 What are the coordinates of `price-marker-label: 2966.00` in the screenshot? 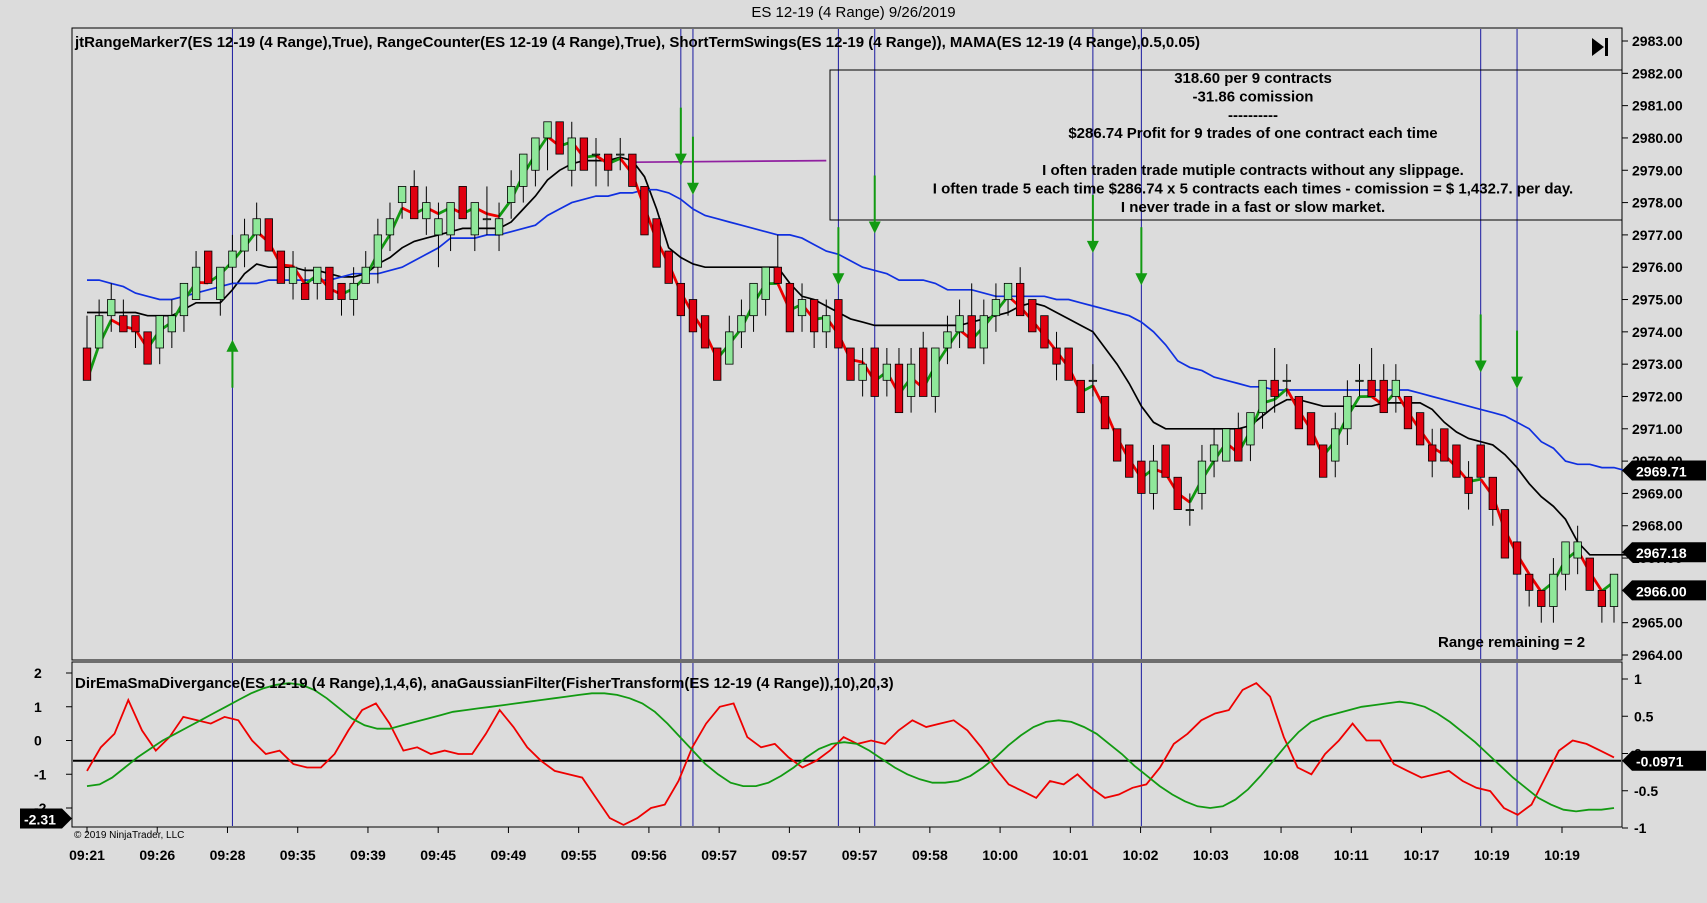 It's located at (1661, 591).